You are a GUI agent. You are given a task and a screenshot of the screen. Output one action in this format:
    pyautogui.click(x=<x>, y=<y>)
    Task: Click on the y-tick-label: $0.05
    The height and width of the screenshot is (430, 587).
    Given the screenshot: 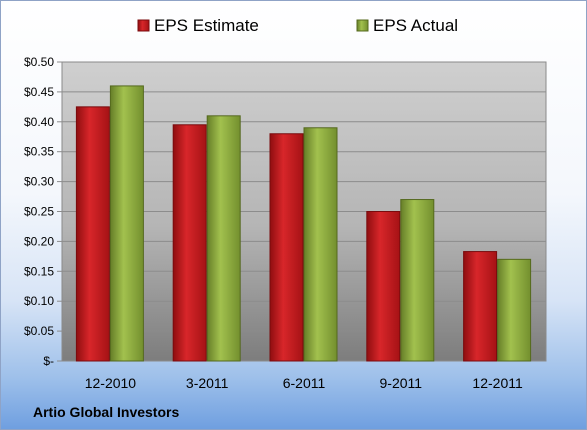 What is the action you would take?
    pyautogui.click(x=39, y=331)
    